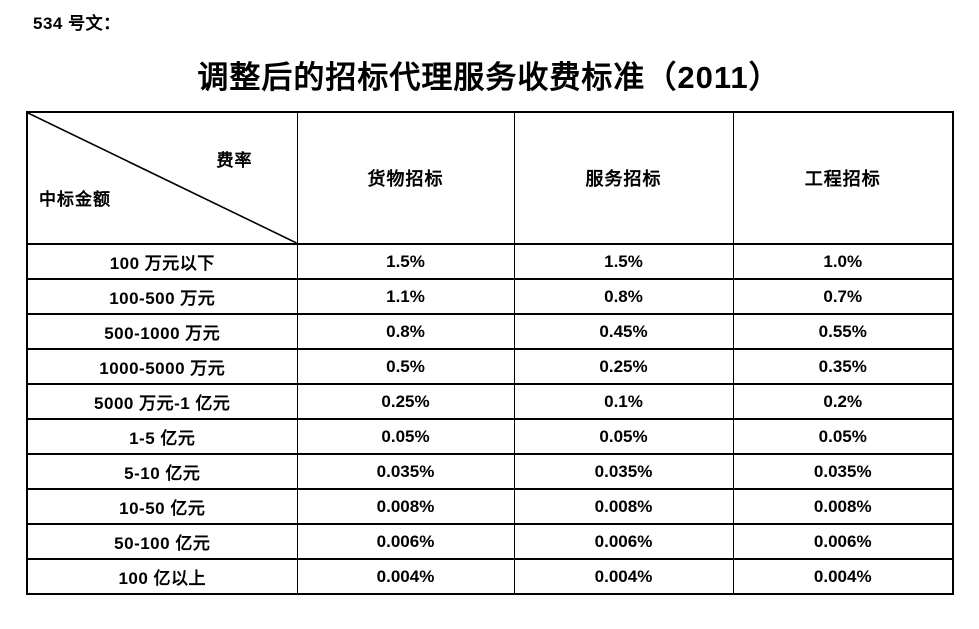 This screenshot has height=629, width=979. I want to click on cell-engineering-rate: 0.7%, so click(843, 296).